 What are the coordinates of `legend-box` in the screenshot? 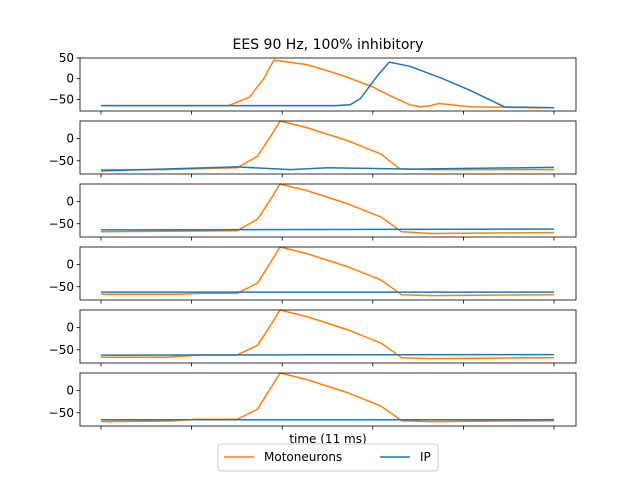 It's located at (328, 457).